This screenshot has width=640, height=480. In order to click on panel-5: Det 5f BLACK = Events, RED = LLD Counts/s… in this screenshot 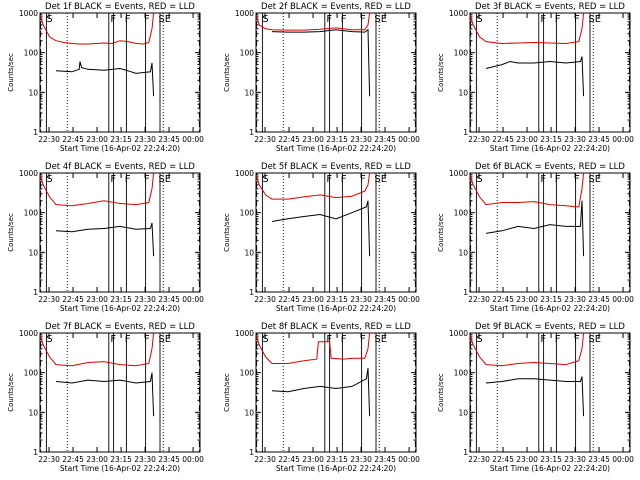, I will do `click(321, 237)`.